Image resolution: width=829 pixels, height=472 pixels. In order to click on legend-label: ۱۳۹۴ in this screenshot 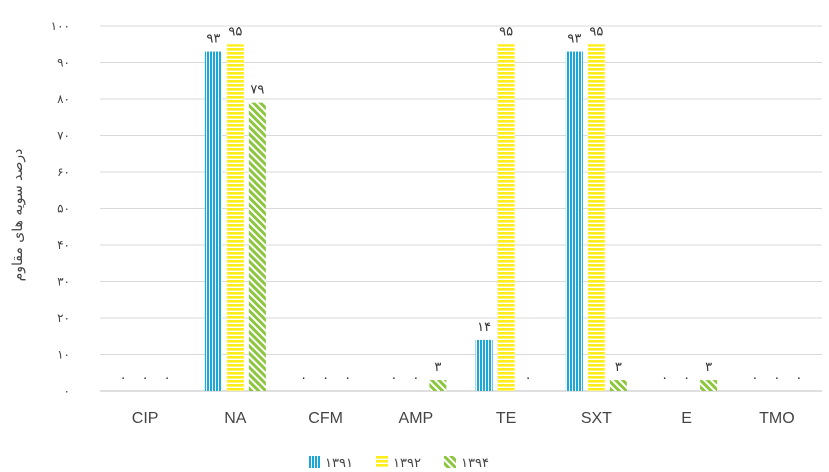, I will do `click(475, 463)`.